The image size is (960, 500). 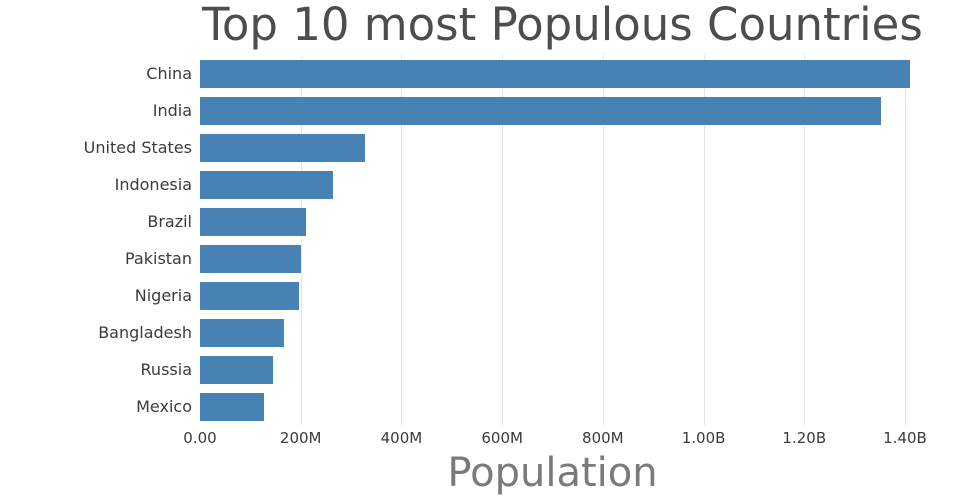 I want to click on bar-bangladesh, so click(x=242, y=332).